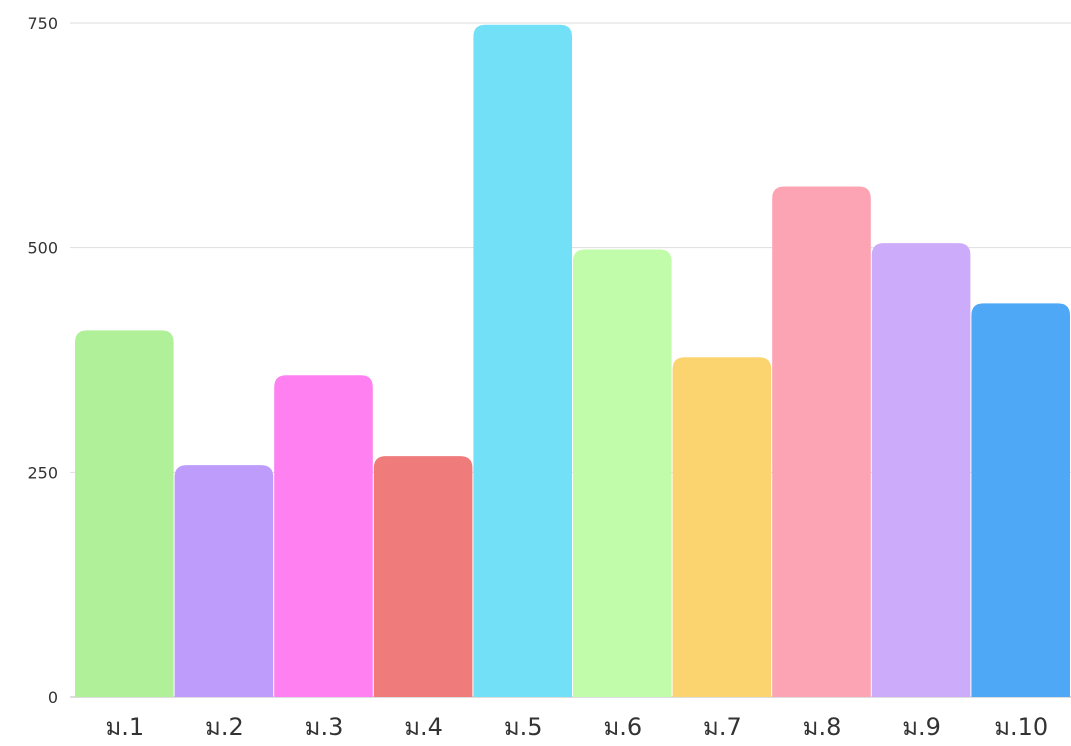 The image size is (1071, 746). What do you see at coordinates (42, 23) in the screenshot?
I see `y-tick-label: 750` at bounding box center [42, 23].